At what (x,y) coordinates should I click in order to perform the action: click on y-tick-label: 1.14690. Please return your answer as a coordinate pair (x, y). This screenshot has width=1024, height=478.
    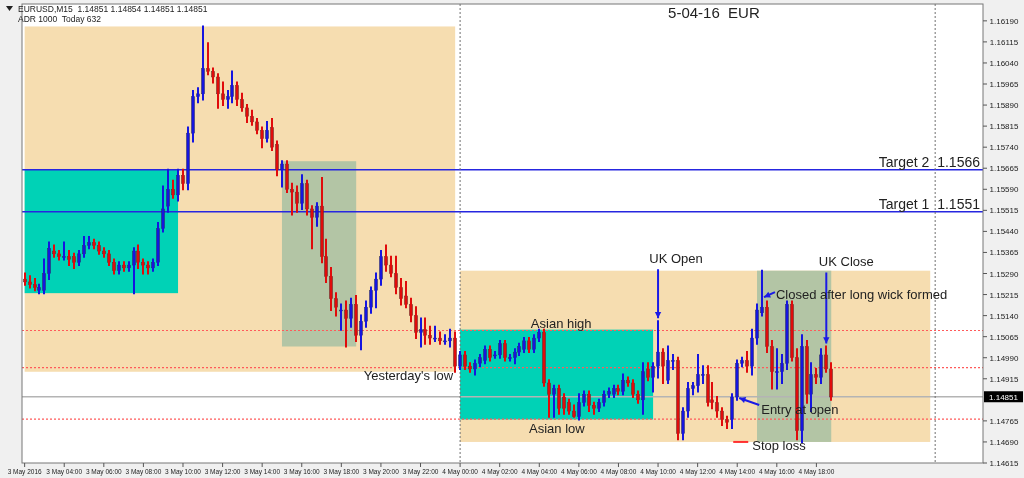
    Looking at the image, I should click on (1004, 442).